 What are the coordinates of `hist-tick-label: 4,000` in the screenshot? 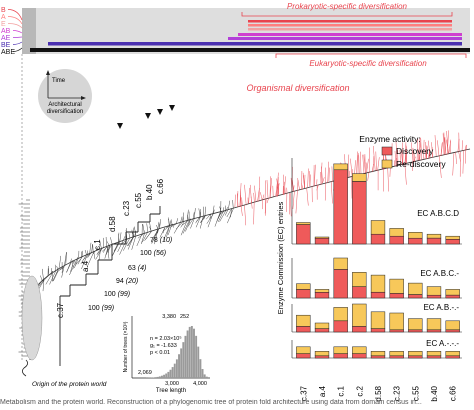 It's located at (200, 384).